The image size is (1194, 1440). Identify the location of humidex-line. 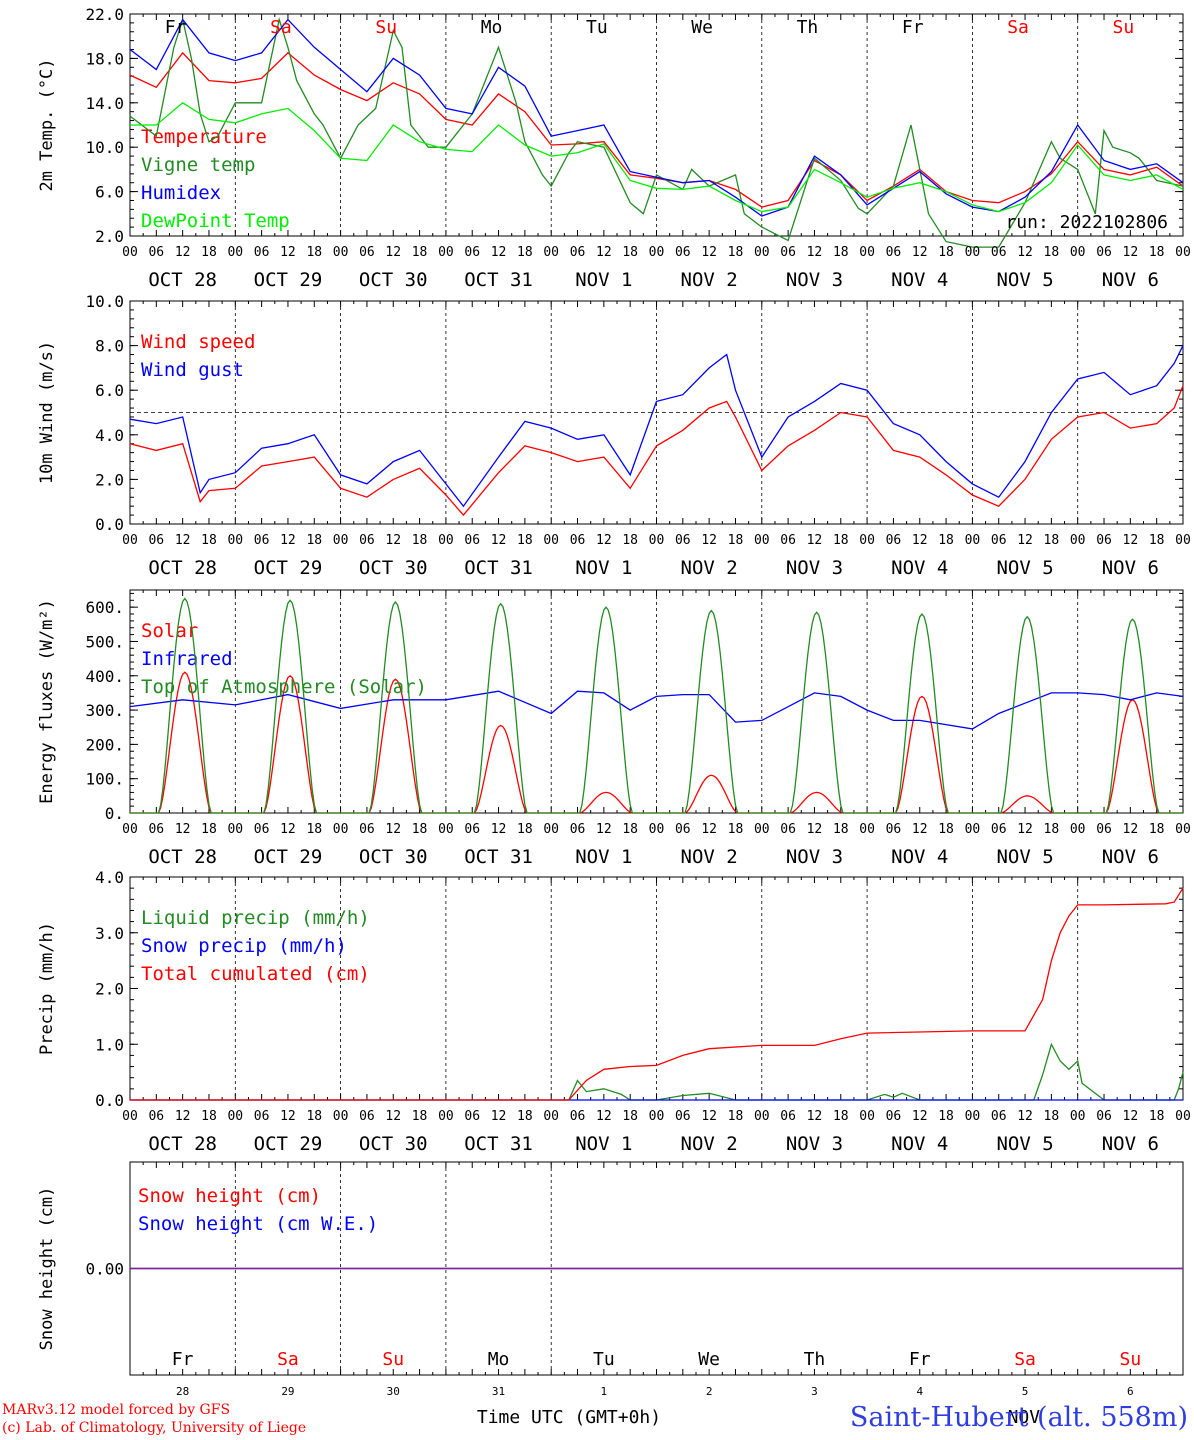
(656, 117).